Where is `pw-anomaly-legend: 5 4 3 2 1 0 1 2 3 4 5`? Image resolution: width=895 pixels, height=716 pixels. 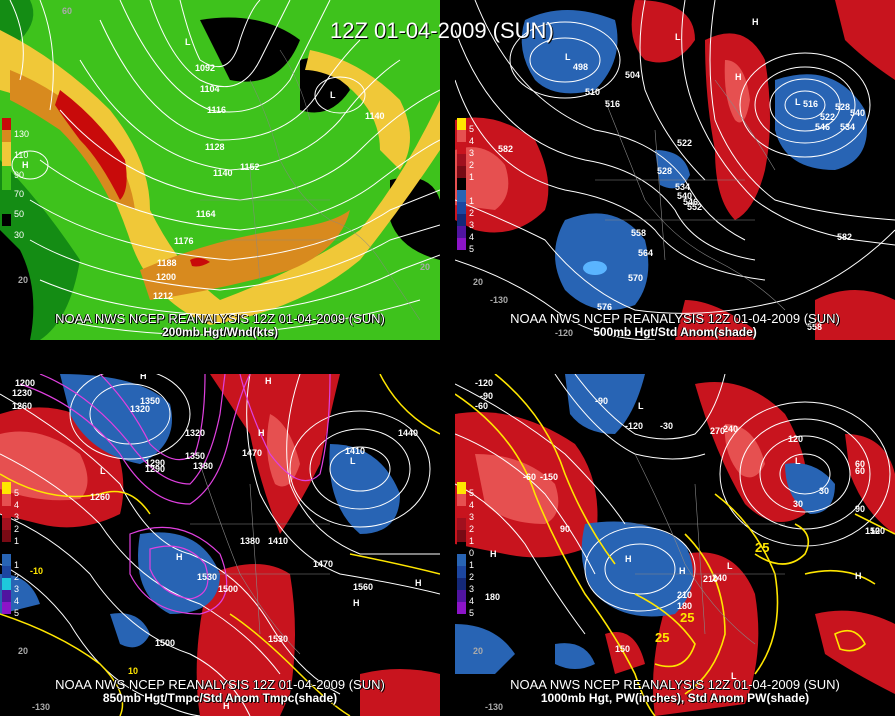
pw-anomaly-legend: 5 4 3 2 1 0 1 2 3 4 5 is located at coordinates (465, 550).